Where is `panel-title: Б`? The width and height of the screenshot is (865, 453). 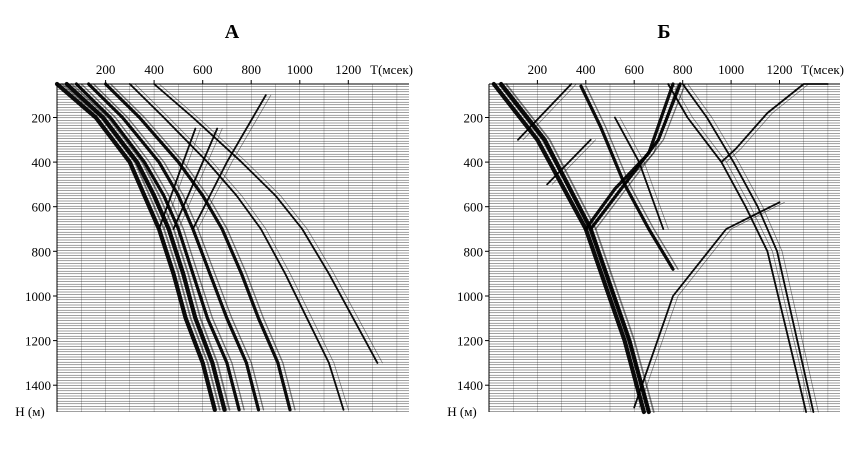
panel-title: Б is located at coordinates (663, 32).